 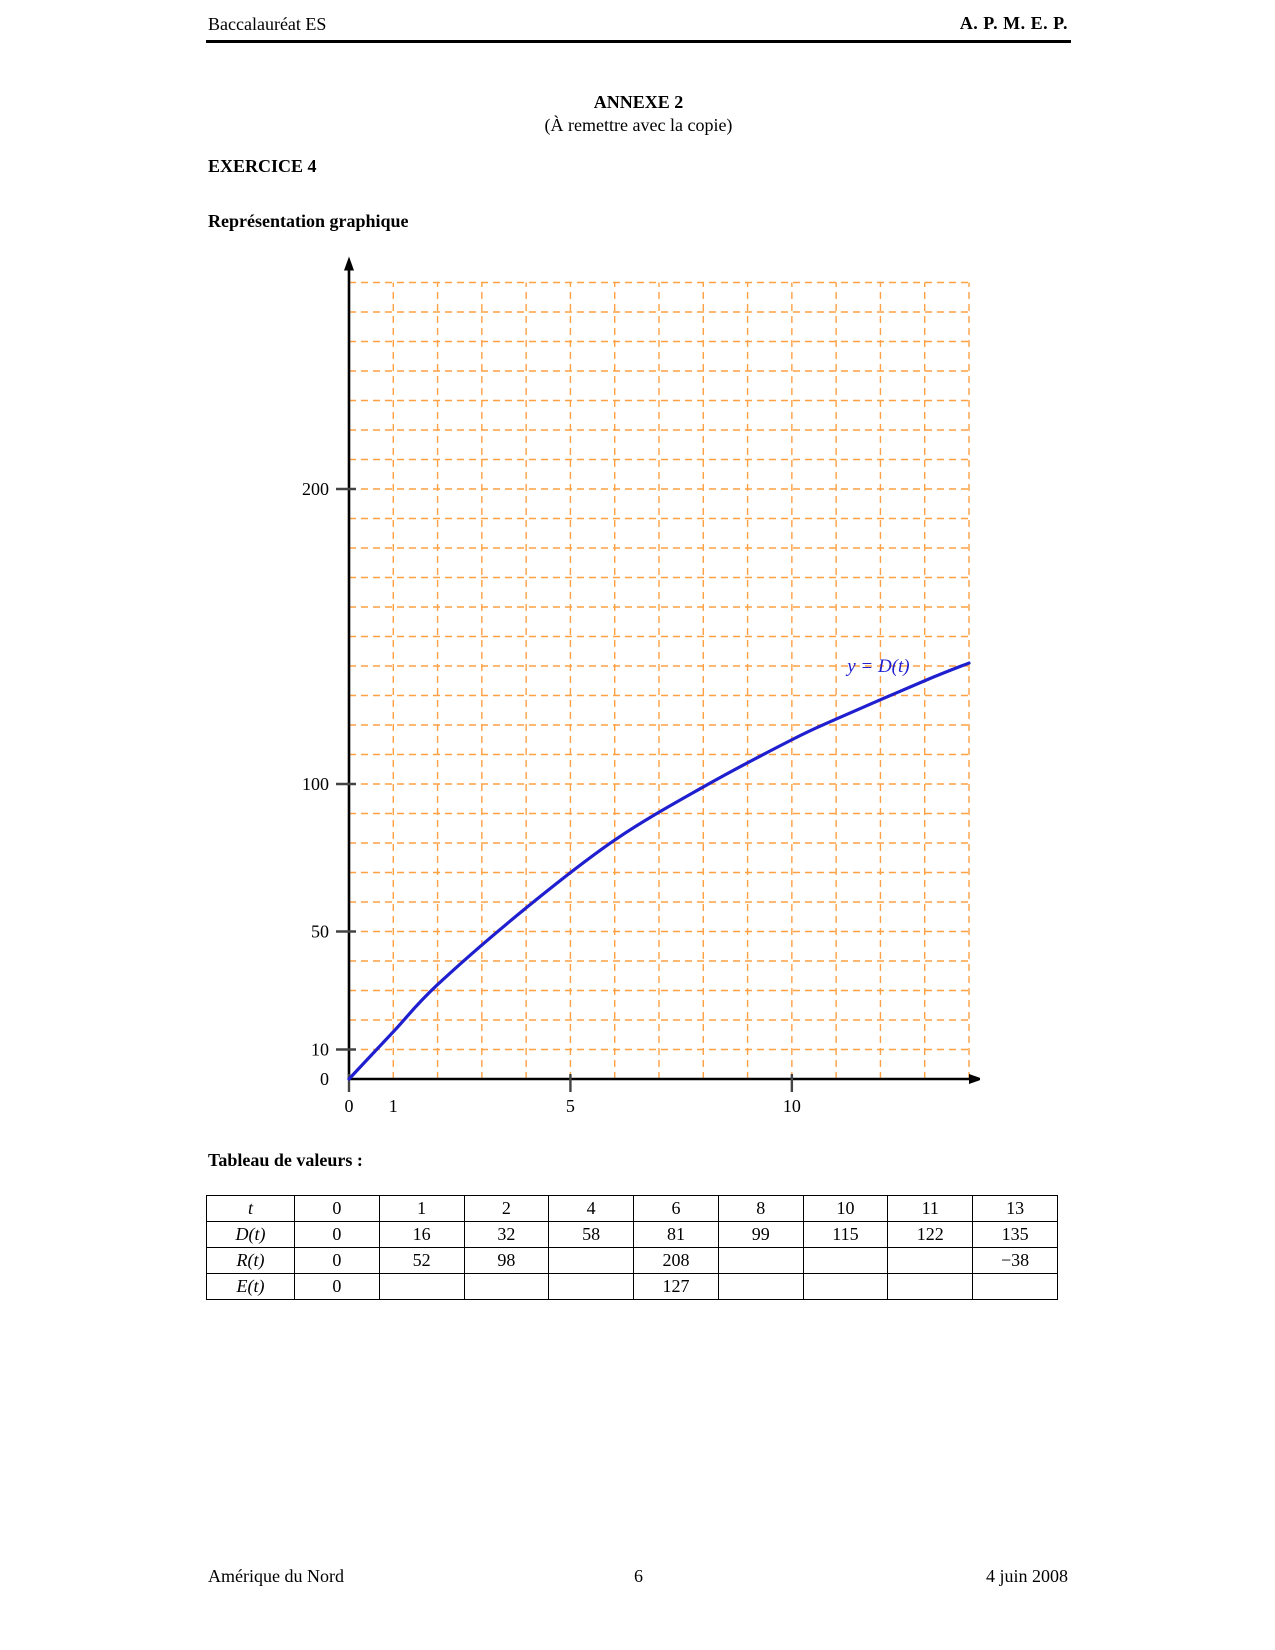 What do you see at coordinates (676, 1286) in the screenshot?
I see `table-cell: 127` at bounding box center [676, 1286].